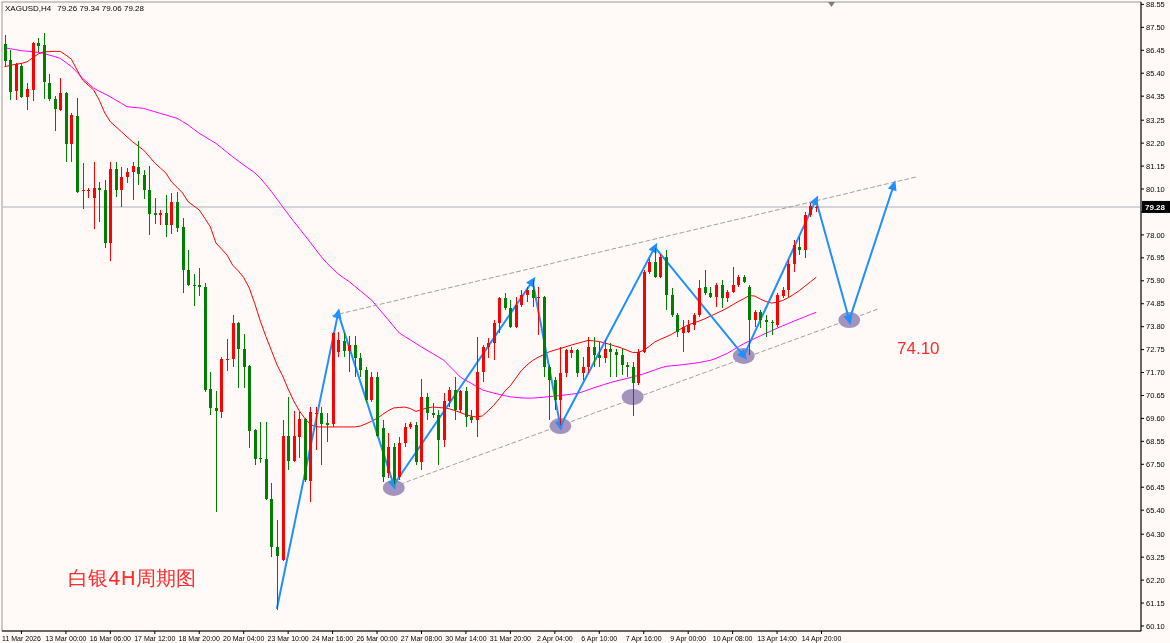 The height and width of the screenshot is (643, 1170). Describe the element at coordinates (624, 246) in the screenshot. I see `line-series` at that location.